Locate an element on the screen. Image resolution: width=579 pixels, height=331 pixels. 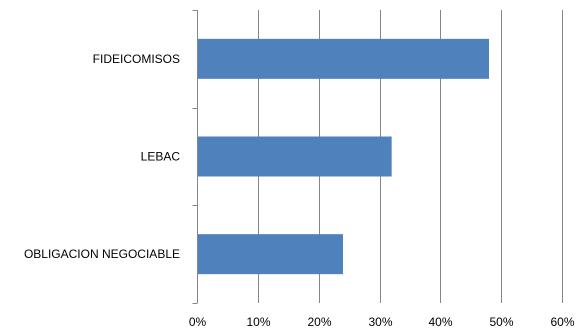
x-tick-label-3: 30% is located at coordinates (380, 322).